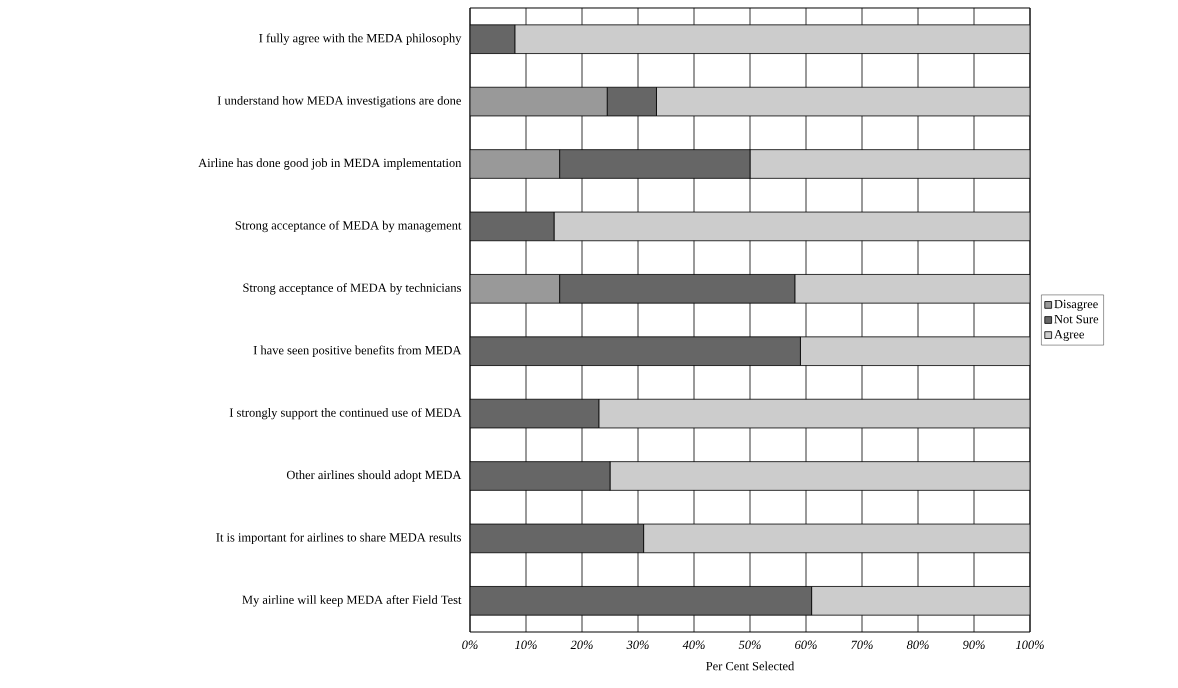 This screenshot has height=688, width=1178. I want to click on x-tick-label: 50%, so click(749, 645).